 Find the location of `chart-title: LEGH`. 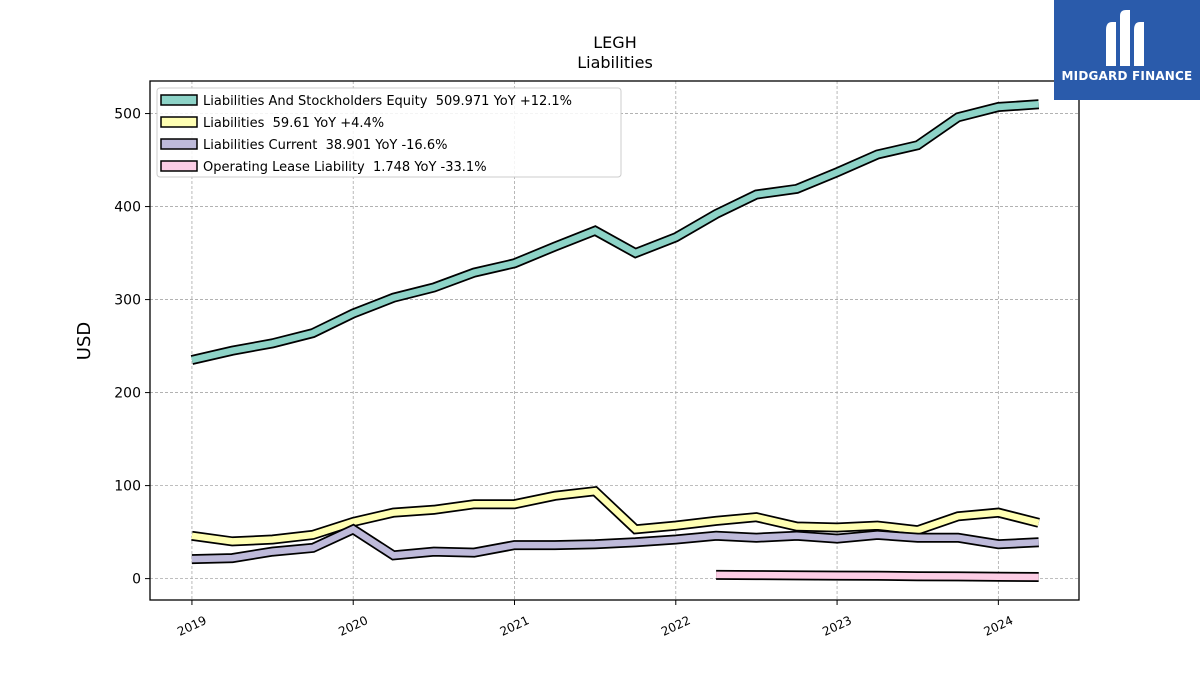

chart-title: LEGH is located at coordinates (614, 42).